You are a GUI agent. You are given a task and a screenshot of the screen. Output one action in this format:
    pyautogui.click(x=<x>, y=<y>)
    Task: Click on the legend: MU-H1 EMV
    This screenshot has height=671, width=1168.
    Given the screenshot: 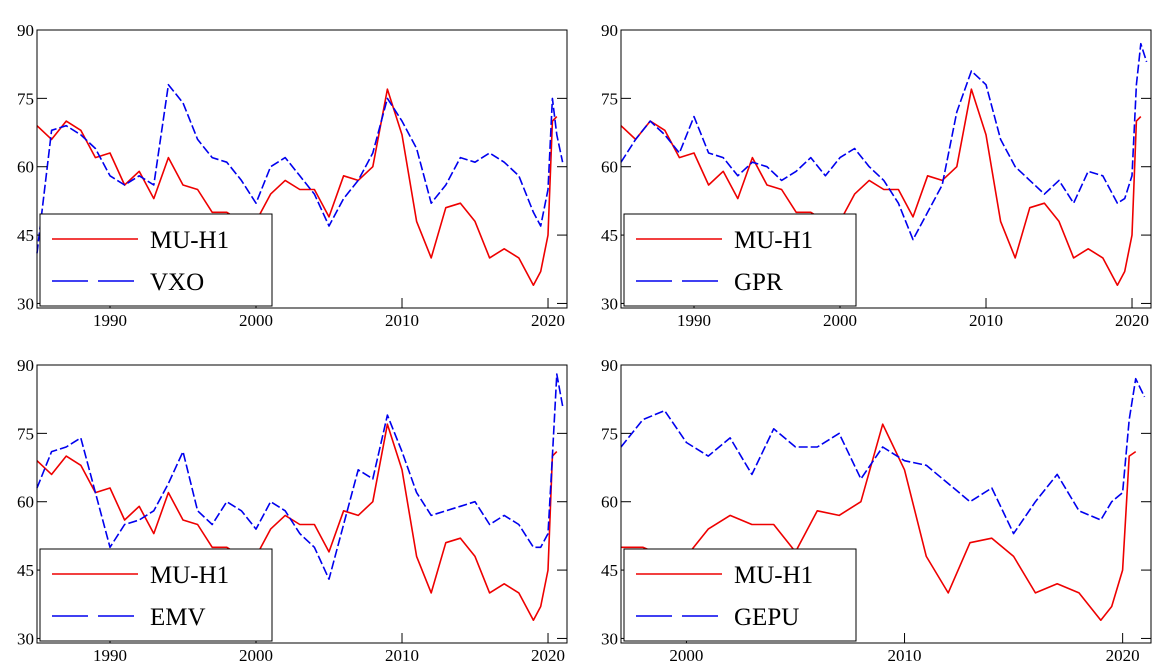 What is the action you would take?
    pyautogui.click(x=156, y=595)
    